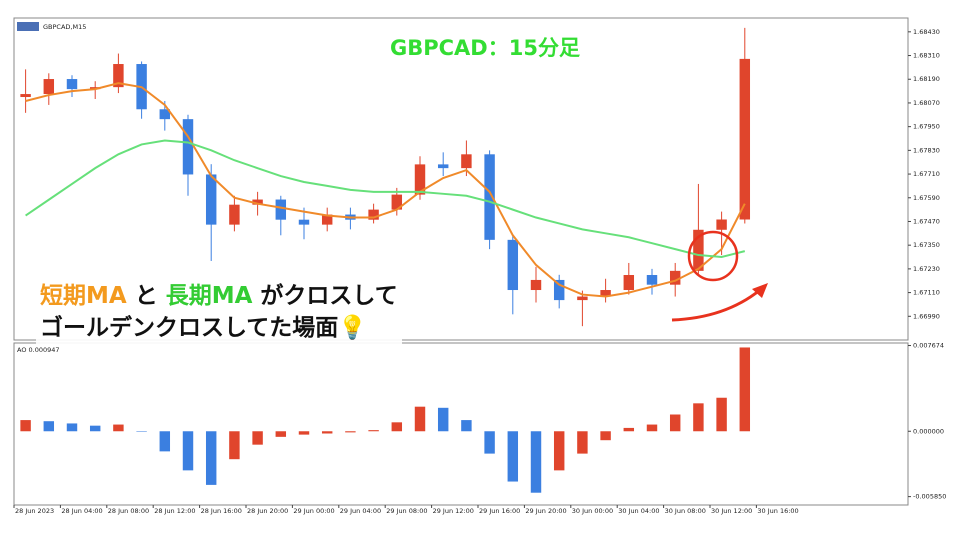 The height and width of the screenshot is (540, 960). What do you see at coordinates (926, 127) in the screenshot?
I see `y-tick-label: 1.67950` at bounding box center [926, 127].